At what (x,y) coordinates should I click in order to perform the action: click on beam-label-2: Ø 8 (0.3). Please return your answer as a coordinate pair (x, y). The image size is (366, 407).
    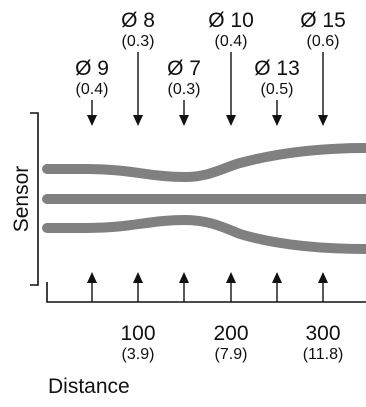
    Looking at the image, I should click on (138, 29).